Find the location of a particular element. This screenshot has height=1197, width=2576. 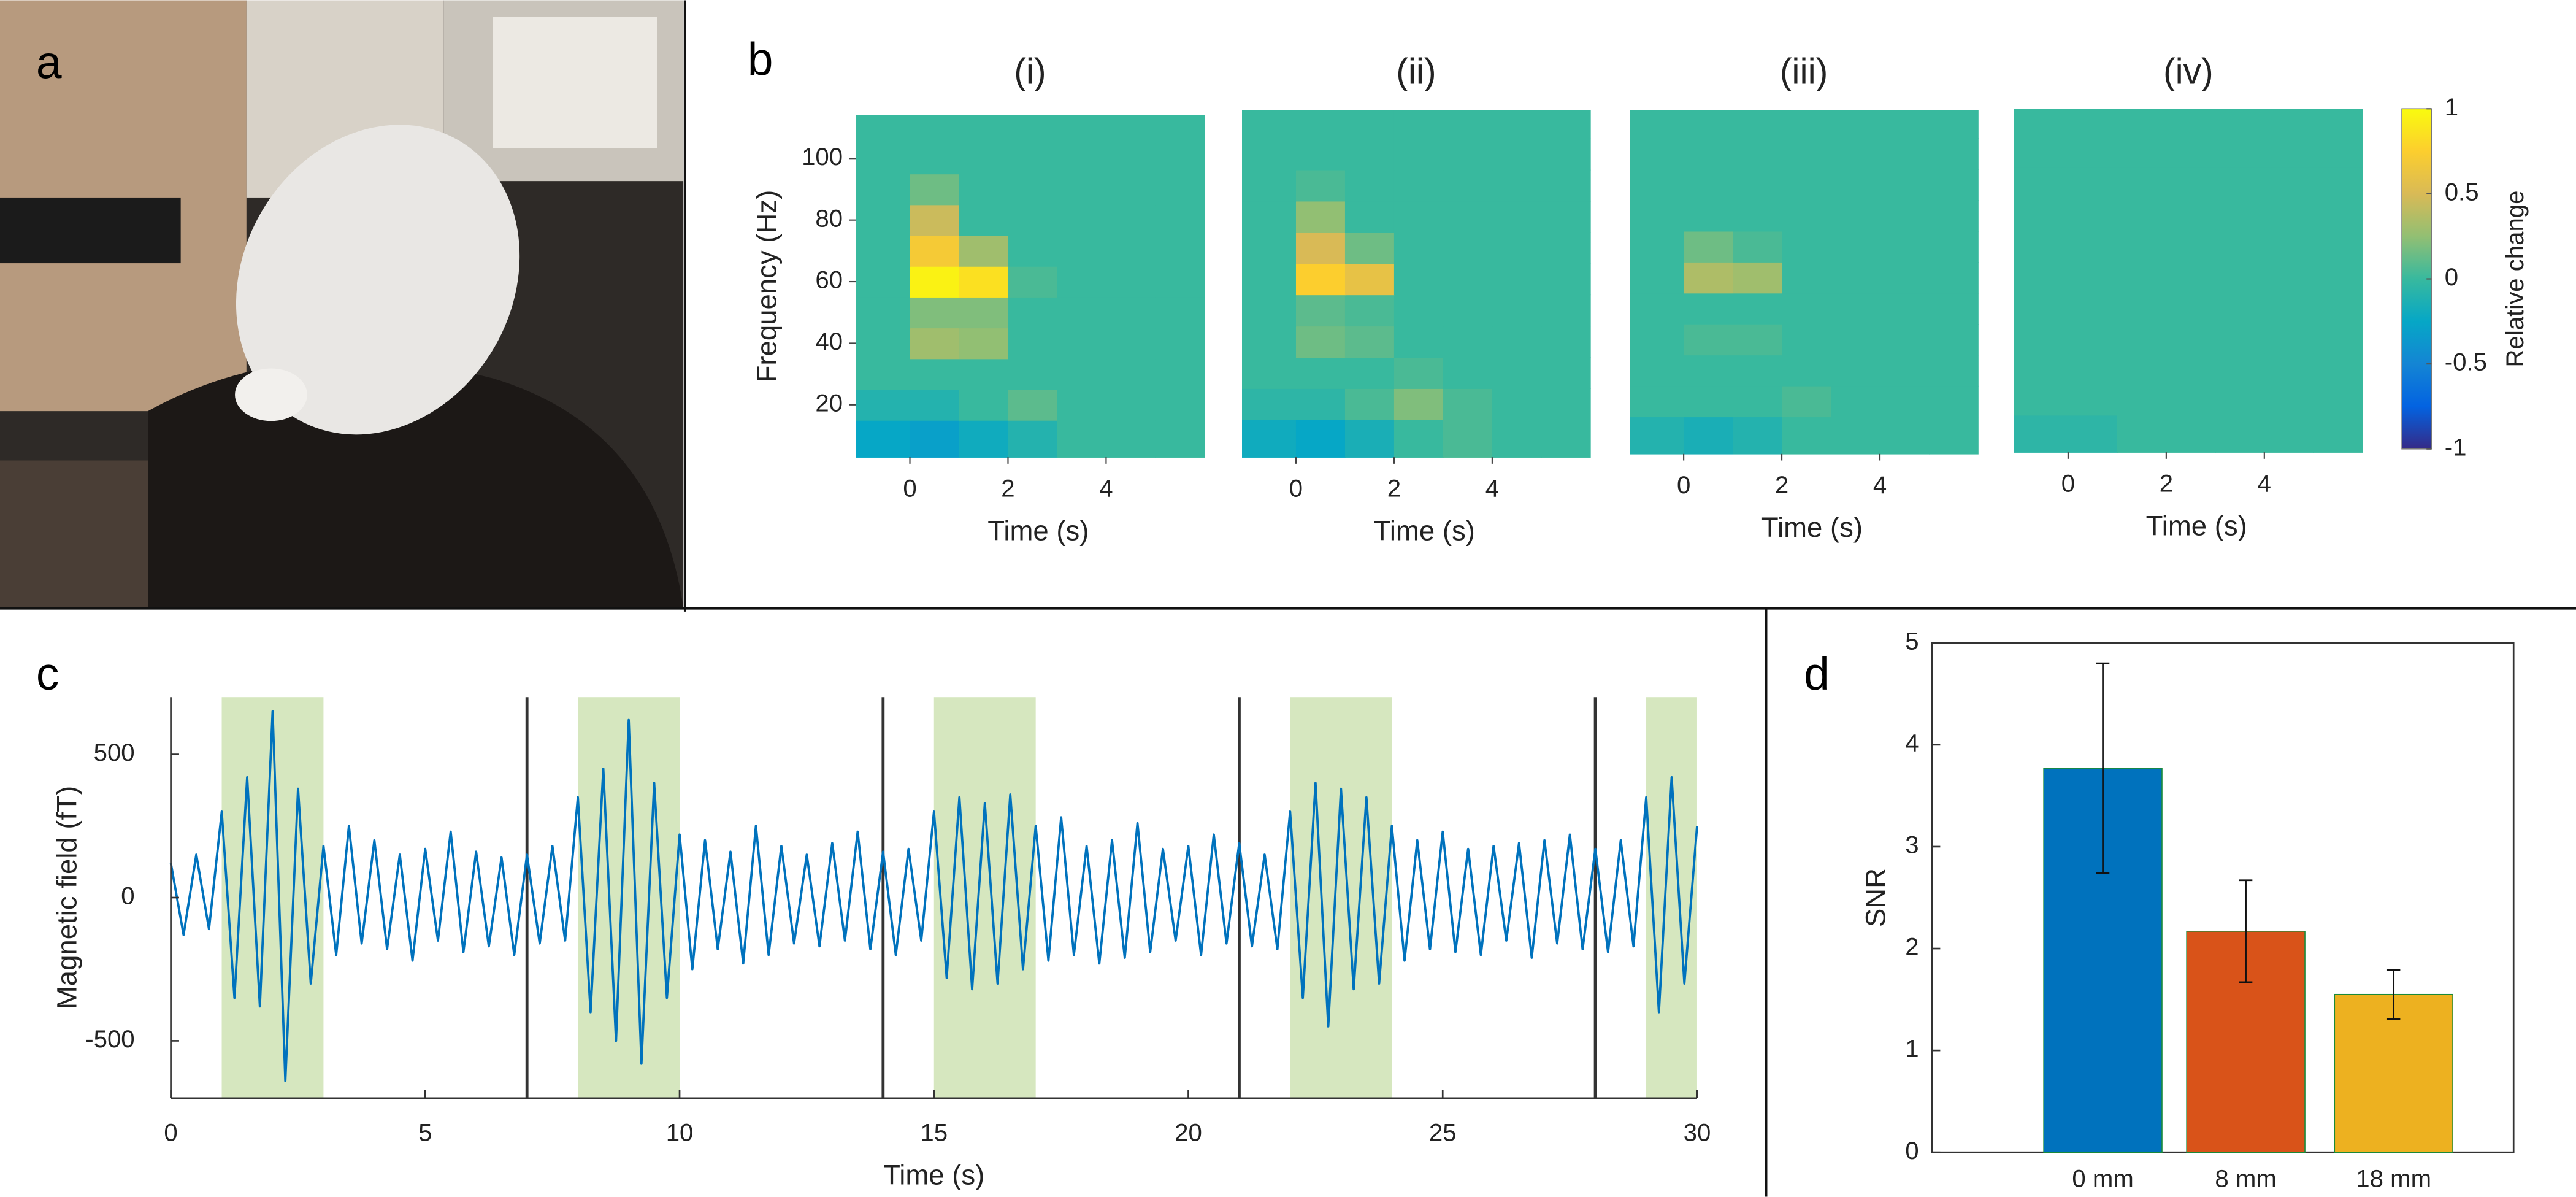

colorbar-tick-label: -0.5 is located at coordinates (2466, 362).